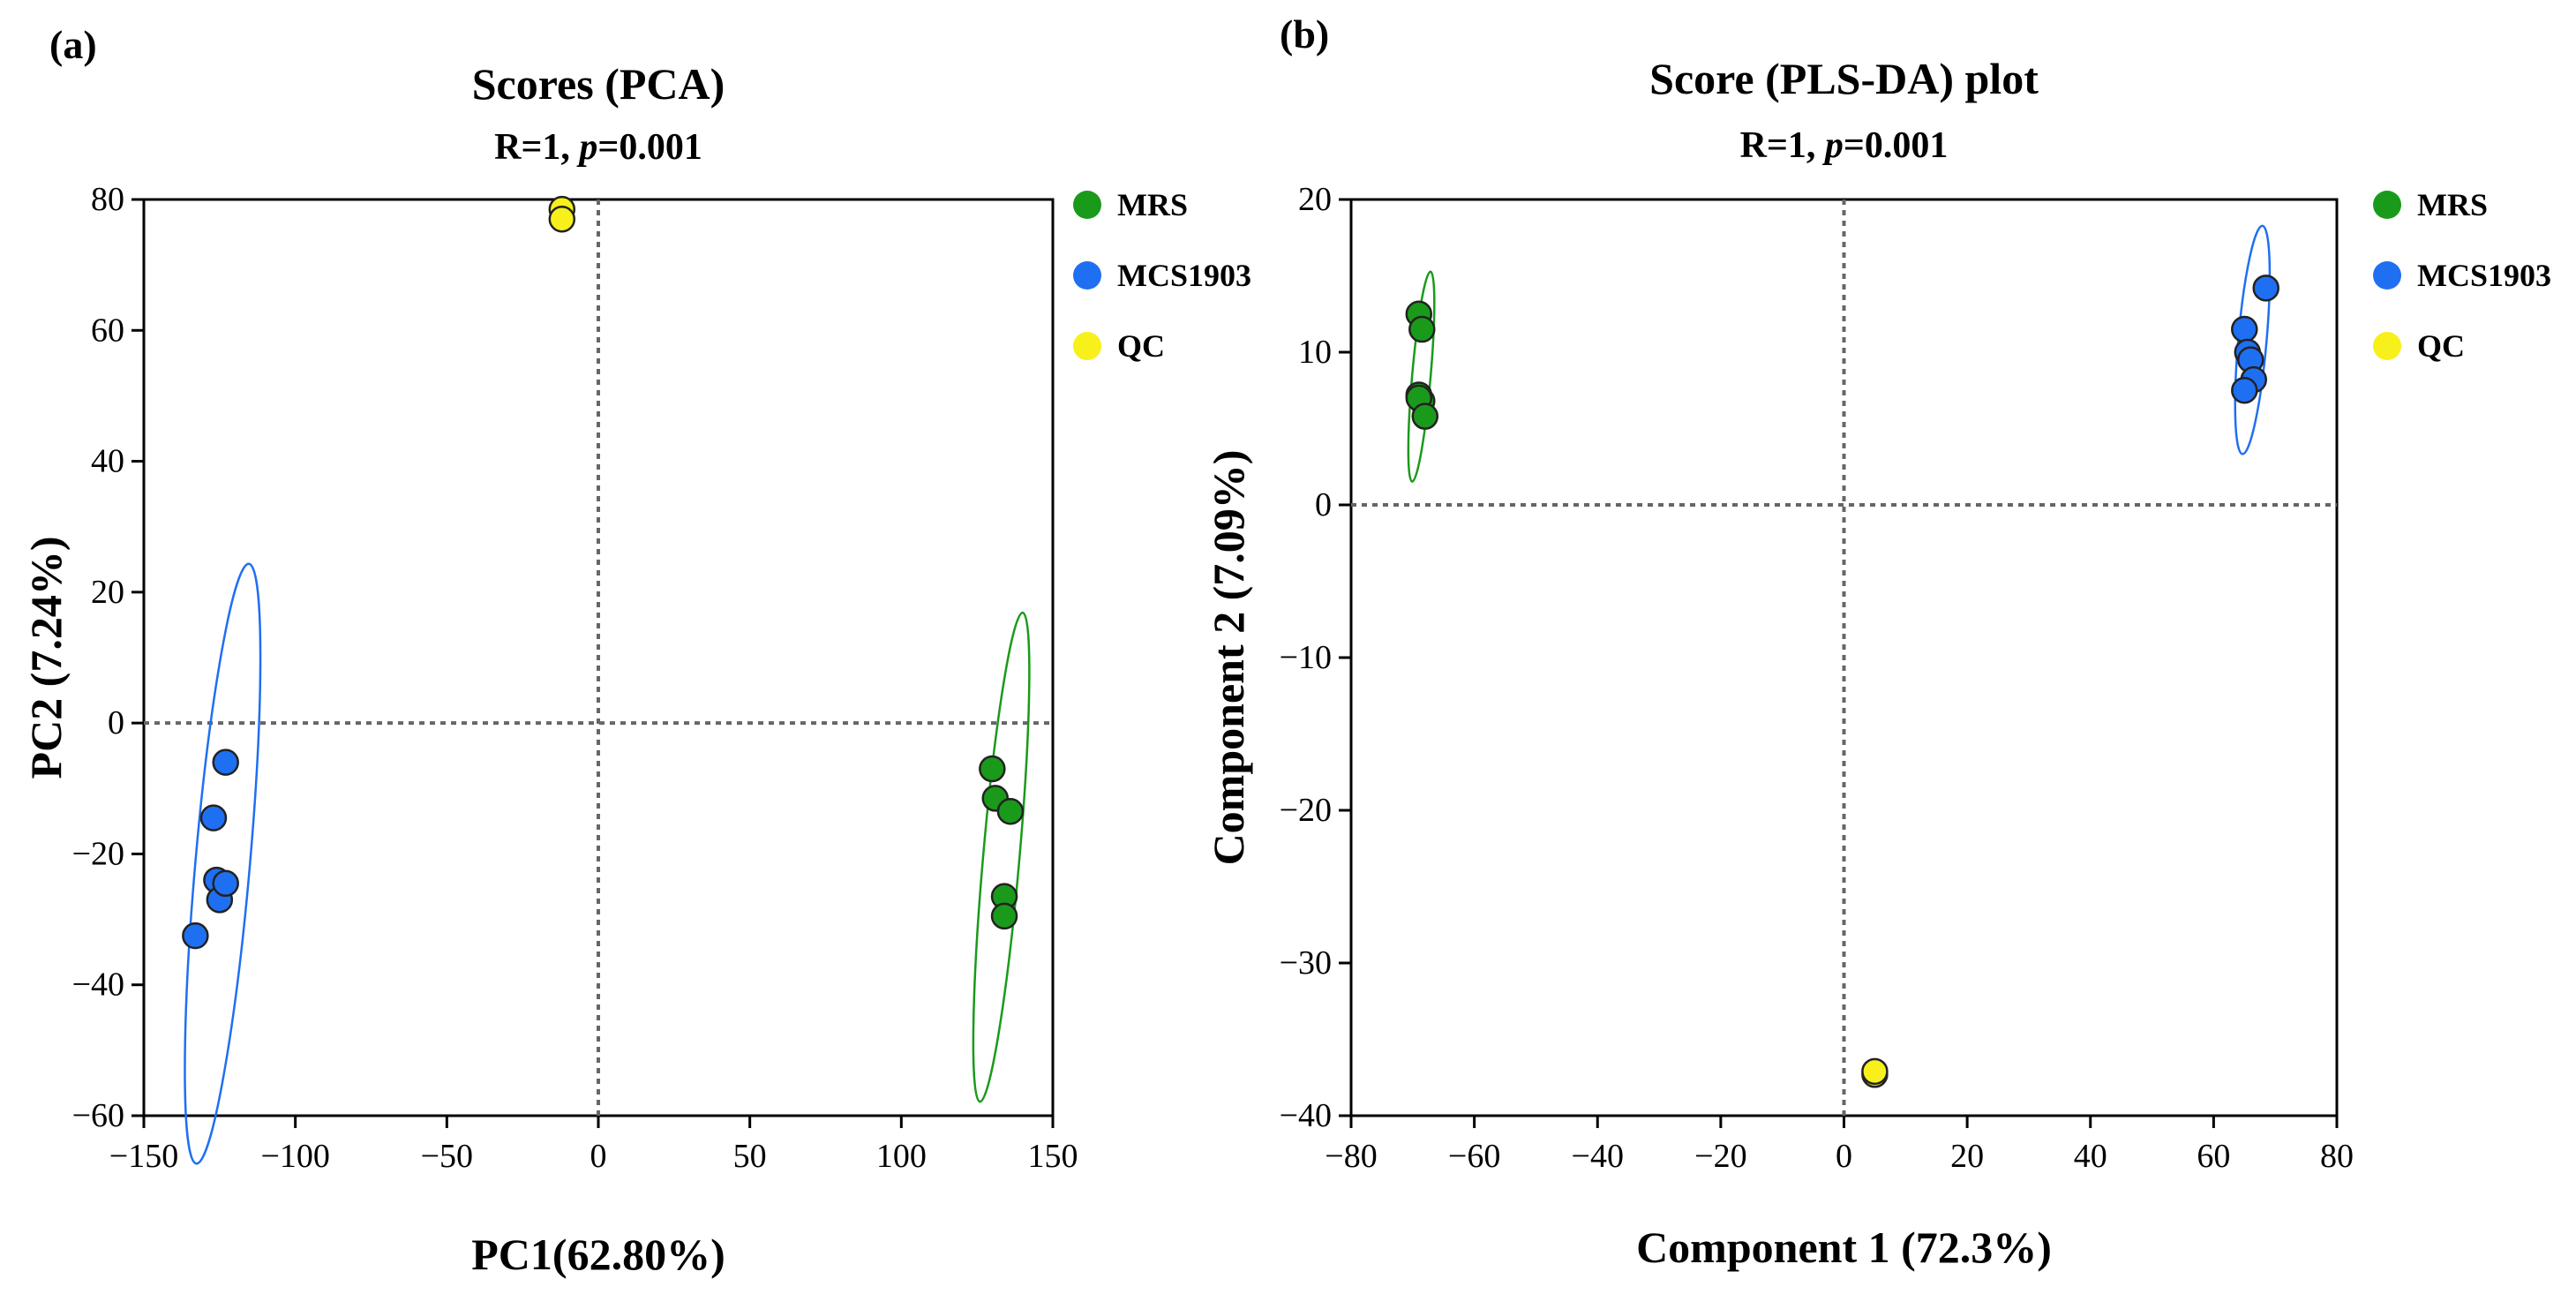  Describe the element at coordinates (901, 1156) in the screenshot. I see `x-tick-label: 100` at that location.